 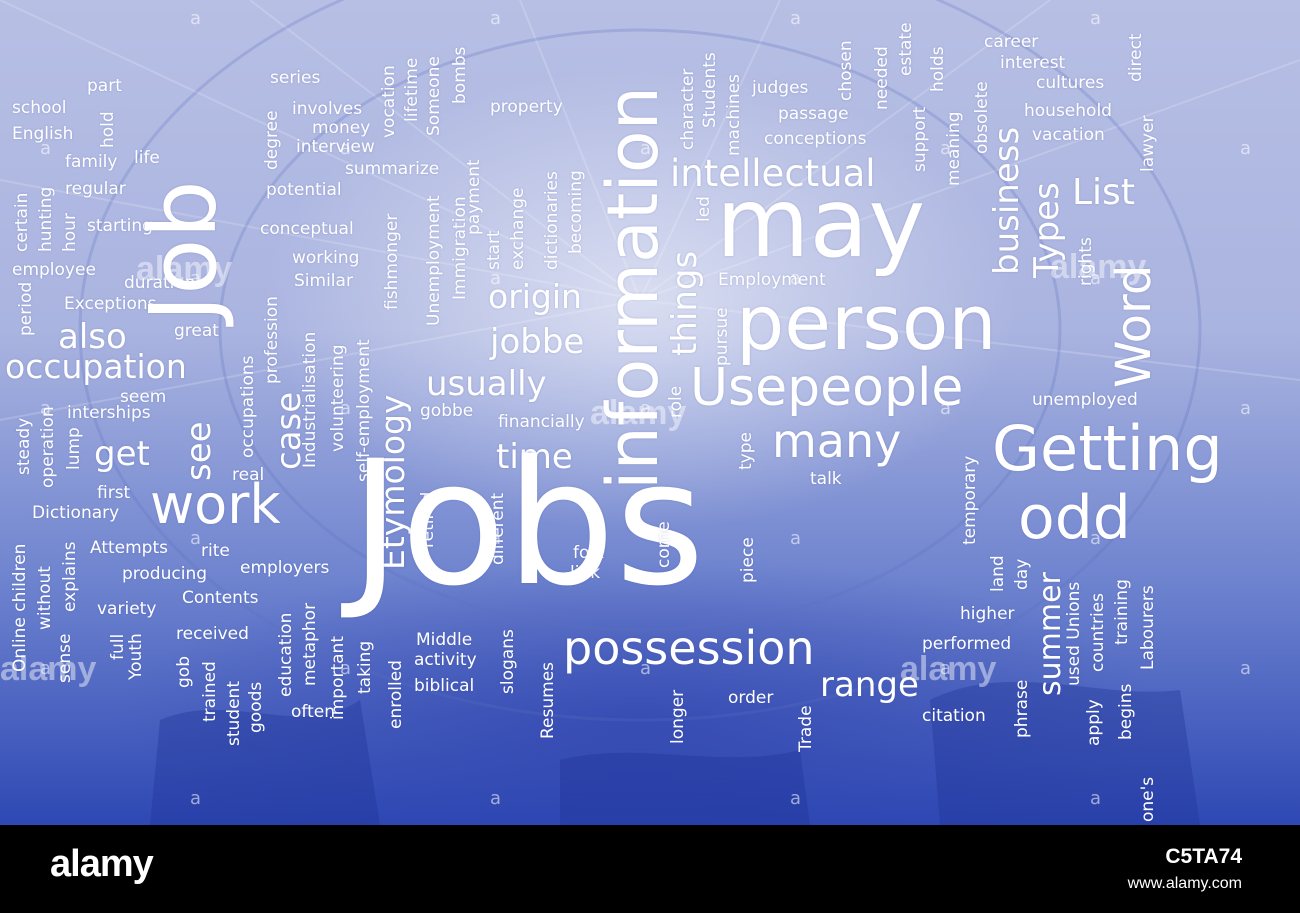 What do you see at coordinates (650, 869) in the screenshot?
I see `footer-bar` at bounding box center [650, 869].